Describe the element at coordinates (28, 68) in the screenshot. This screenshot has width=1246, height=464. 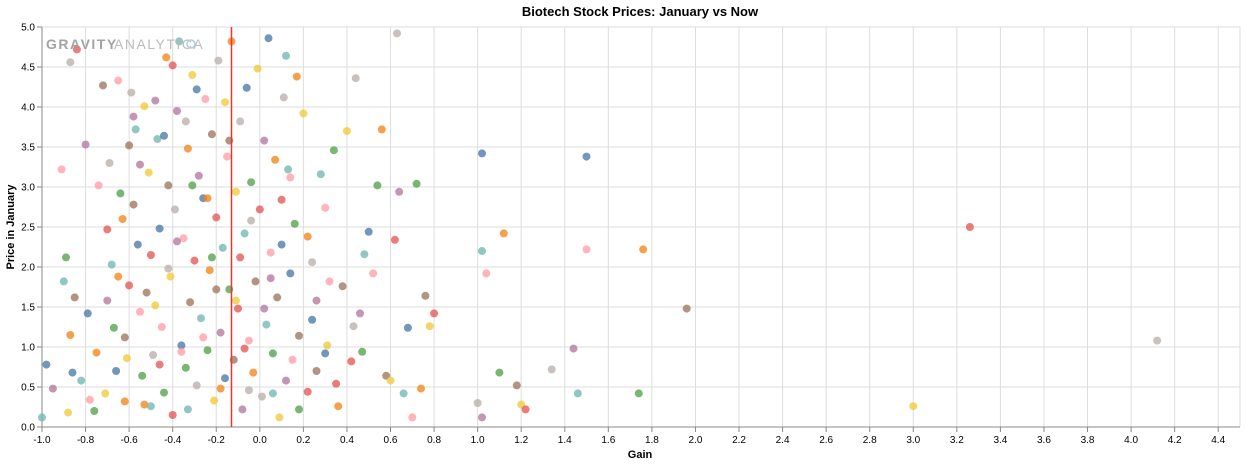
I see `y-tick-label: 4.5` at that location.